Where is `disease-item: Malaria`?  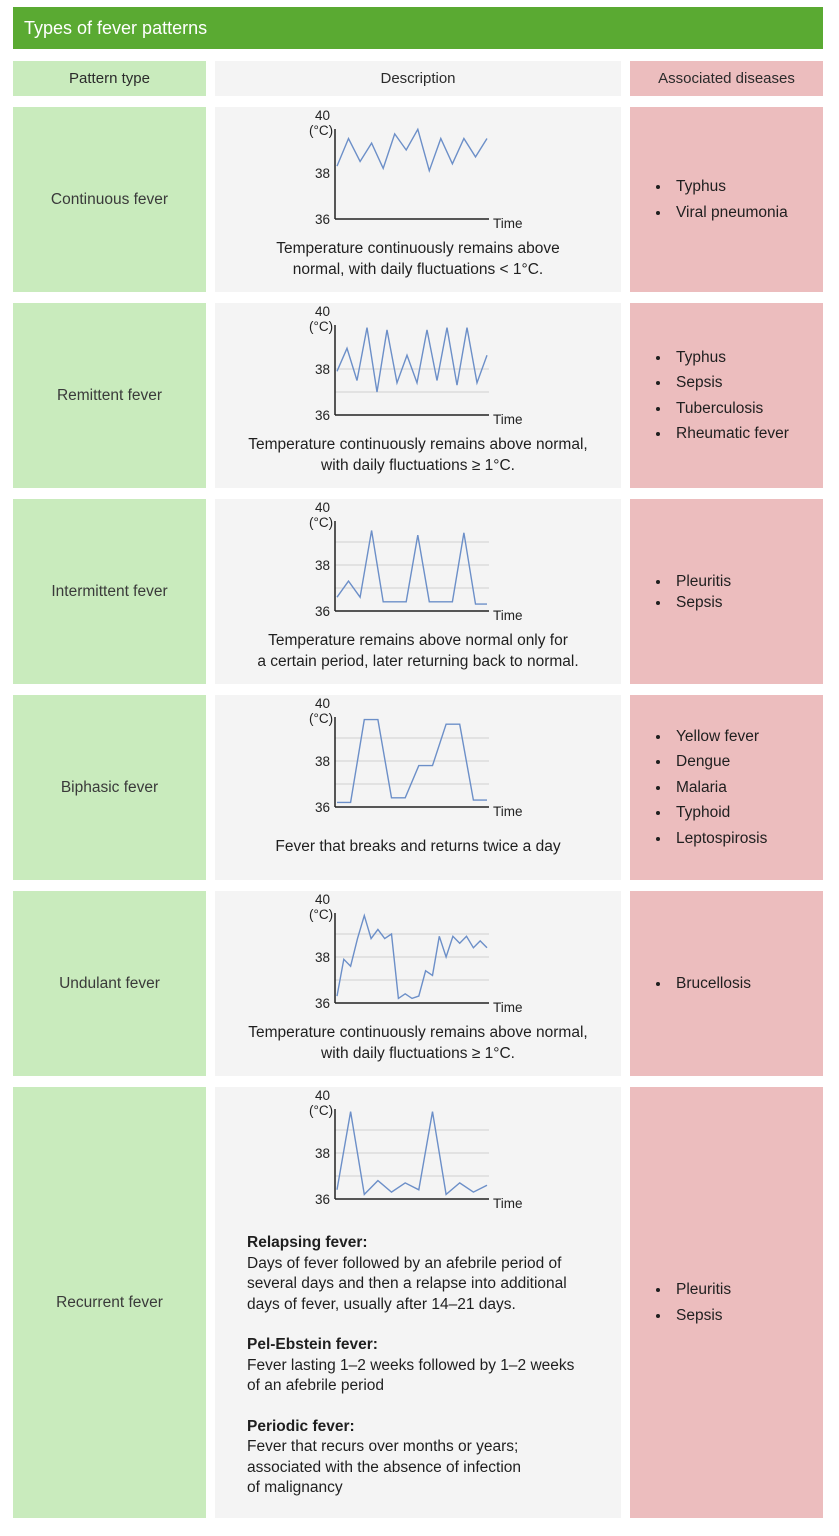
disease-item: Malaria is located at coordinates (711, 787).